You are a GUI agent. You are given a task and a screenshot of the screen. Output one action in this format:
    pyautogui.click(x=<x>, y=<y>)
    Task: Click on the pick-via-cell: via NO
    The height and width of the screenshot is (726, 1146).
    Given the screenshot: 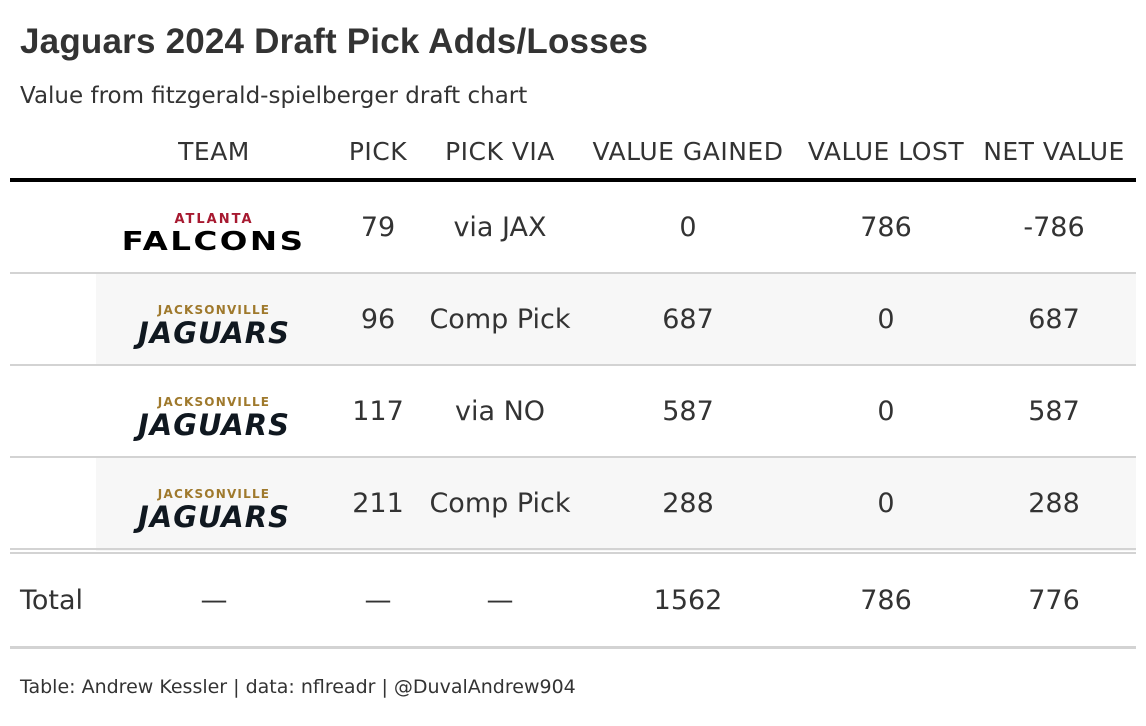 What is the action you would take?
    pyautogui.click(x=500, y=411)
    